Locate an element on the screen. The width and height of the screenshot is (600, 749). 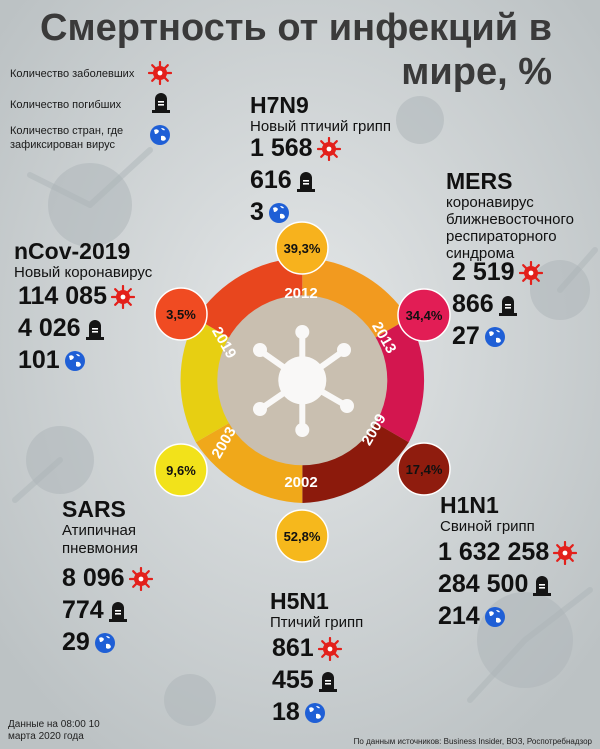
rate-circle-h7n9 is located at coordinates (302, 248).